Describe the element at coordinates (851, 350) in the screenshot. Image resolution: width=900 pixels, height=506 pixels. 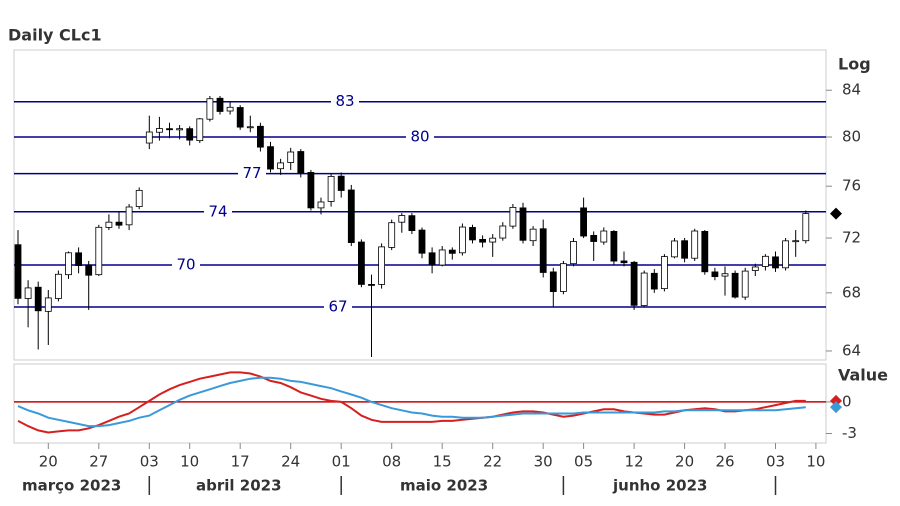
I see `y-tick-label: 64` at that location.